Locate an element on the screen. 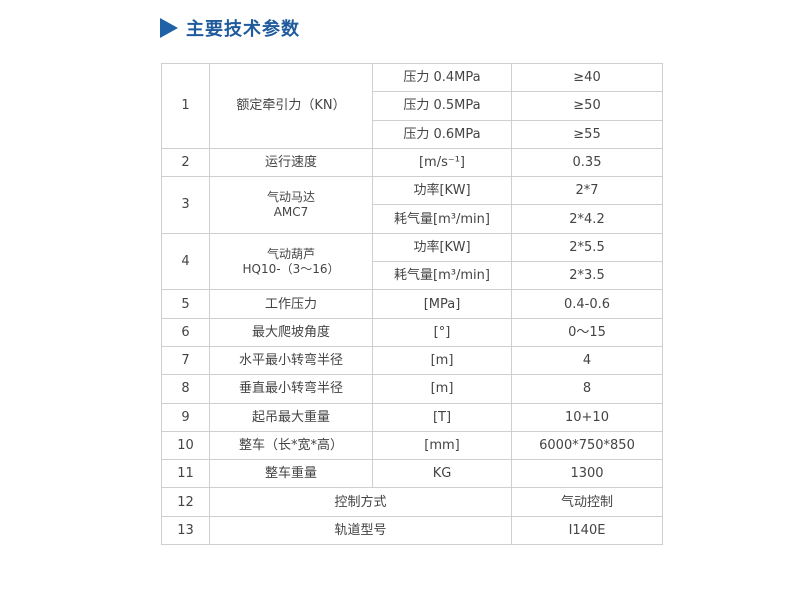 The width and height of the screenshot is (800, 600). table-row: 耗气量[m³/min] 2*3.5 is located at coordinates (412, 276).